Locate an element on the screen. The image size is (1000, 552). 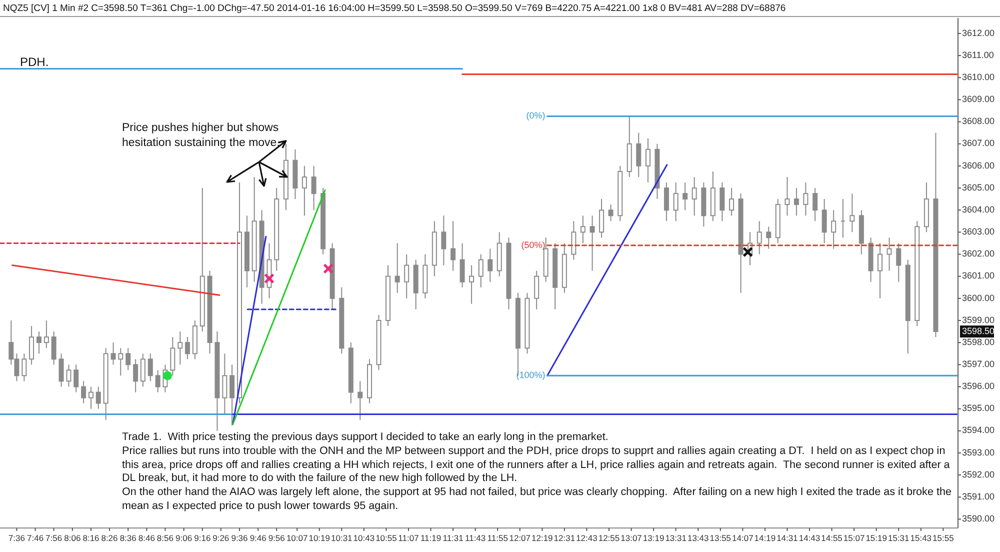
annotation: Price pushes higher but shows hesitation sustaining the move. is located at coordinates (201, 135).